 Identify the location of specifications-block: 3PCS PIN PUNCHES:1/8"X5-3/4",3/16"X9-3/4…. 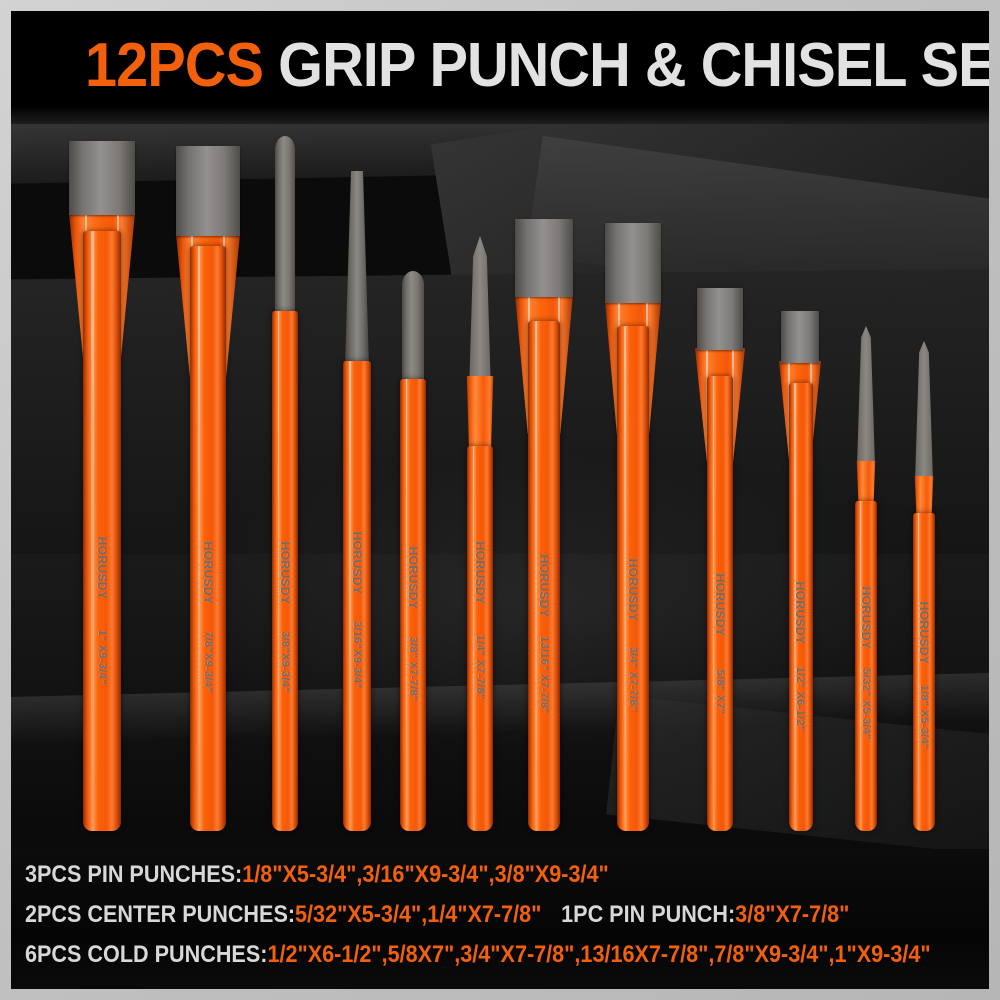
(500, 919).